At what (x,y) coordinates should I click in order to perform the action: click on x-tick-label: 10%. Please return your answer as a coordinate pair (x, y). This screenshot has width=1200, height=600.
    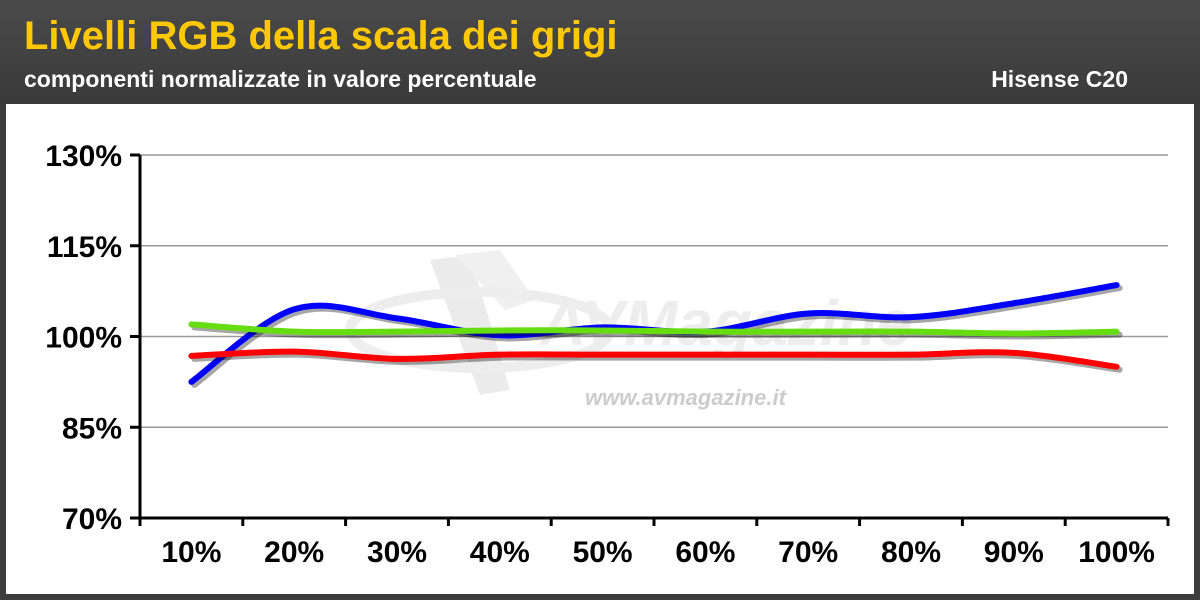
    Looking at the image, I should click on (191, 552).